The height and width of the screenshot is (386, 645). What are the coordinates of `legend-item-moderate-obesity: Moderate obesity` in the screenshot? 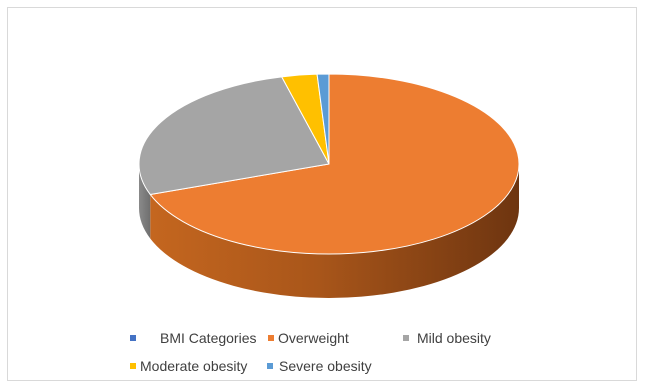 It's located at (188, 366).